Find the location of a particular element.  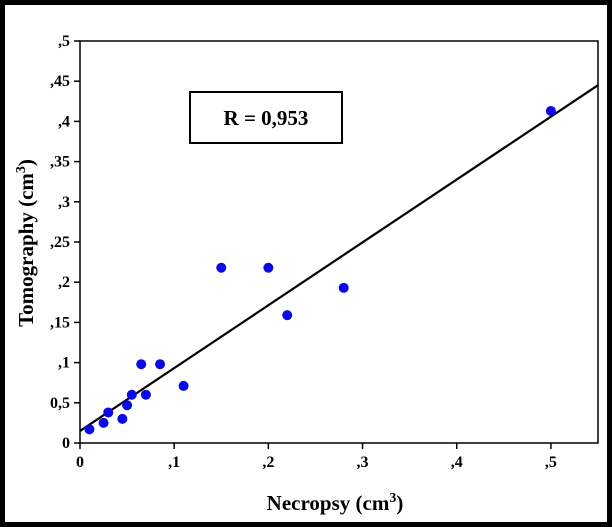

y-tick-label: ,25 is located at coordinates (60, 242).